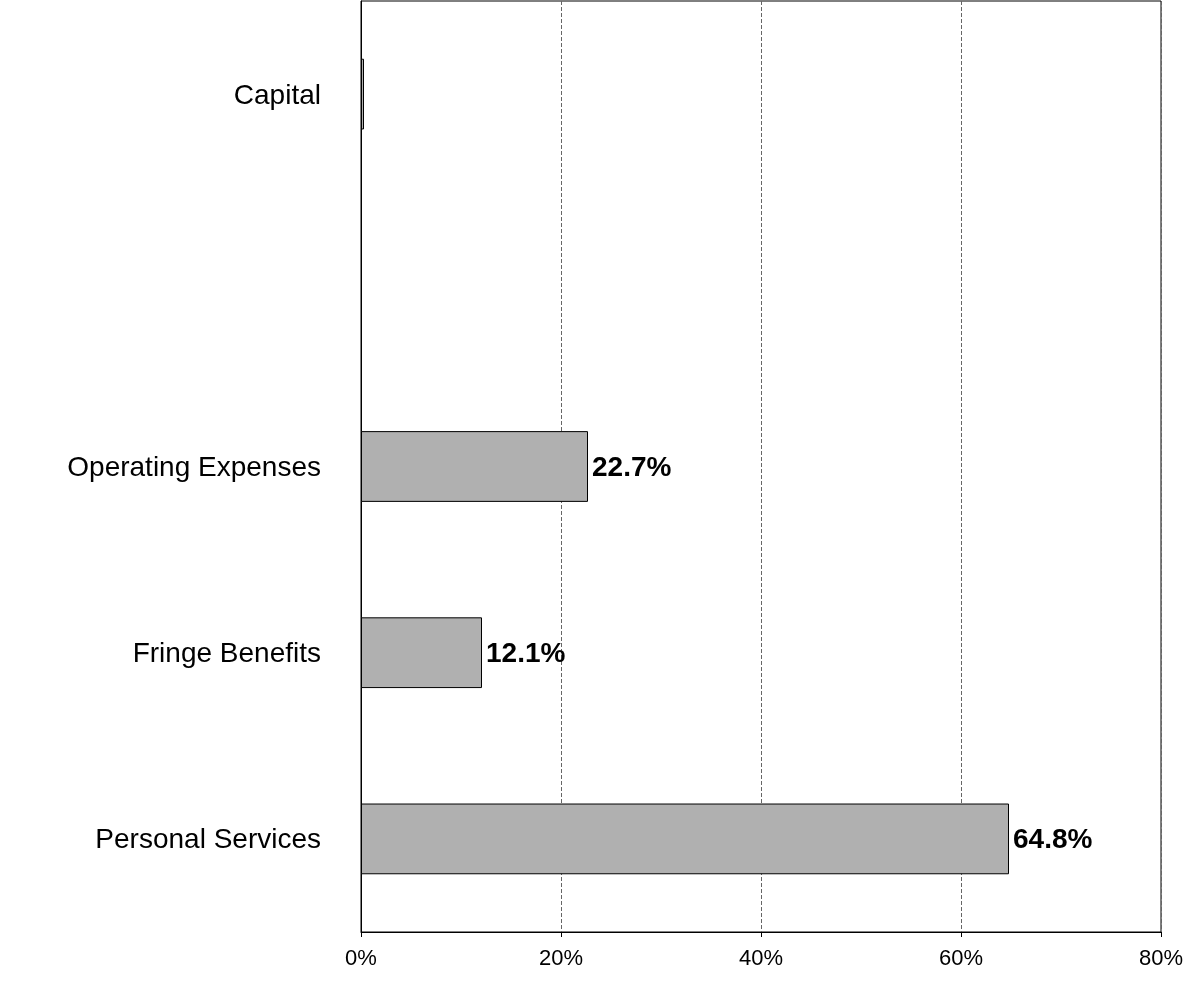  Describe the element at coordinates (961, 957) in the screenshot. I see `x-tick-label: 60%` at that location.